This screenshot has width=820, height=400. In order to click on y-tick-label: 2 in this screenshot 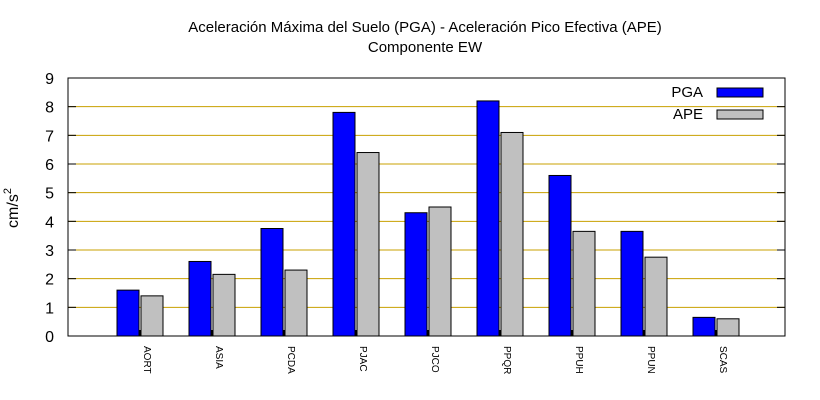, I will do `click(49, 280)`.